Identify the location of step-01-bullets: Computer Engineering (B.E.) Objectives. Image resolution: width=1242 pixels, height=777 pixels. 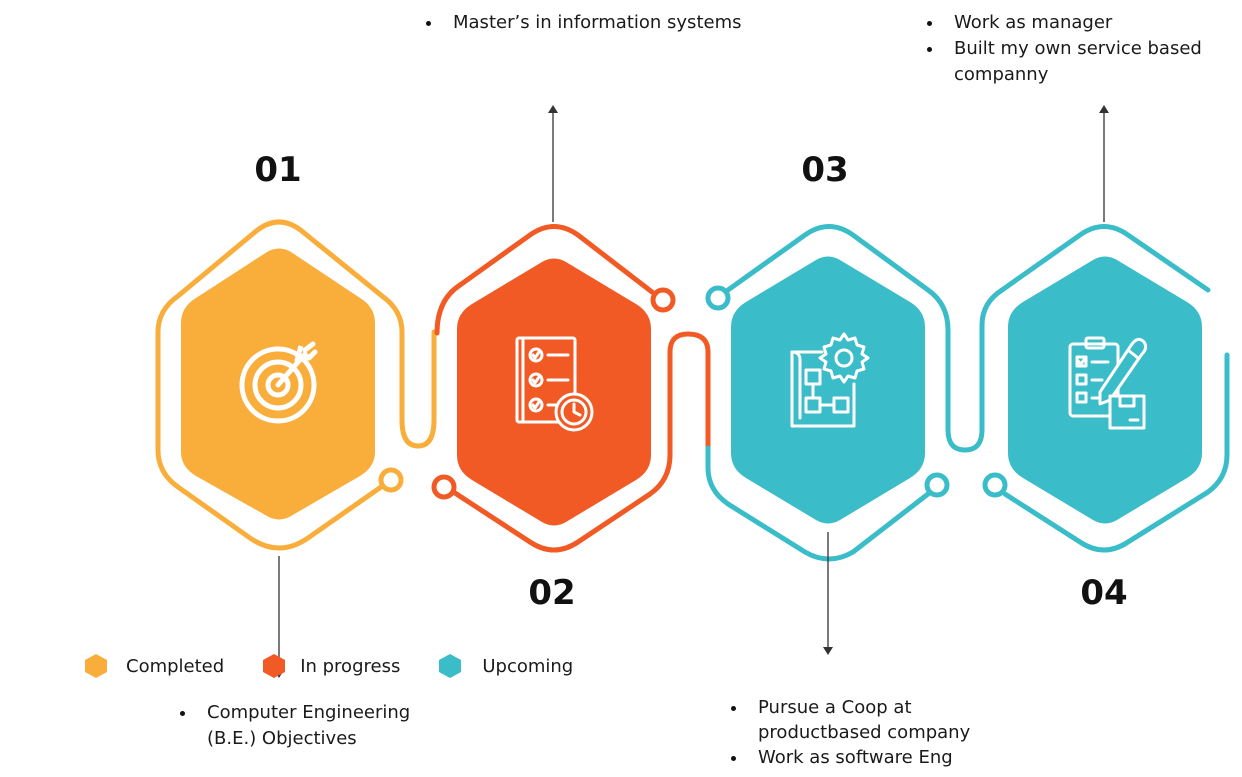
(293, 726).